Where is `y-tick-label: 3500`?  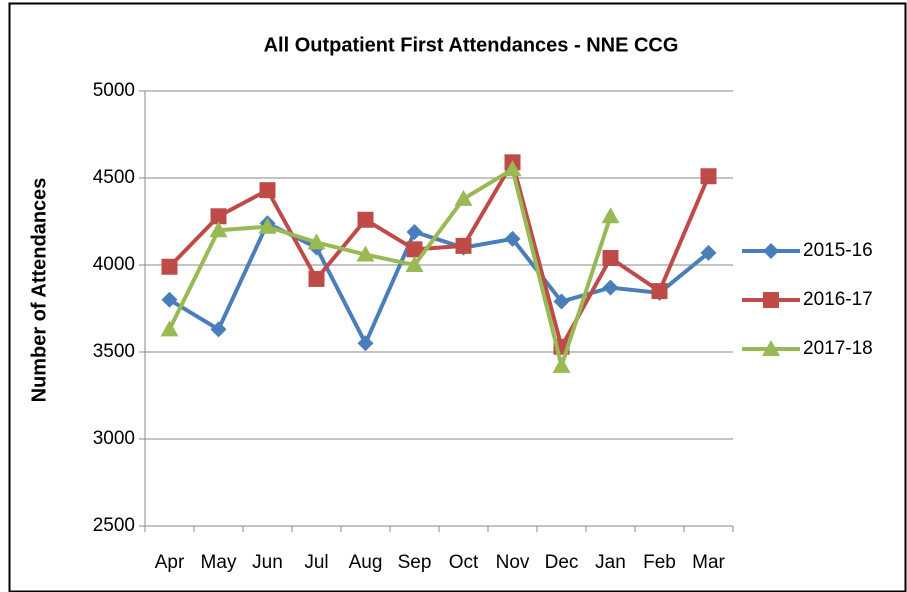
y-tick-label: 3500 is located at coordinates (114, 351).